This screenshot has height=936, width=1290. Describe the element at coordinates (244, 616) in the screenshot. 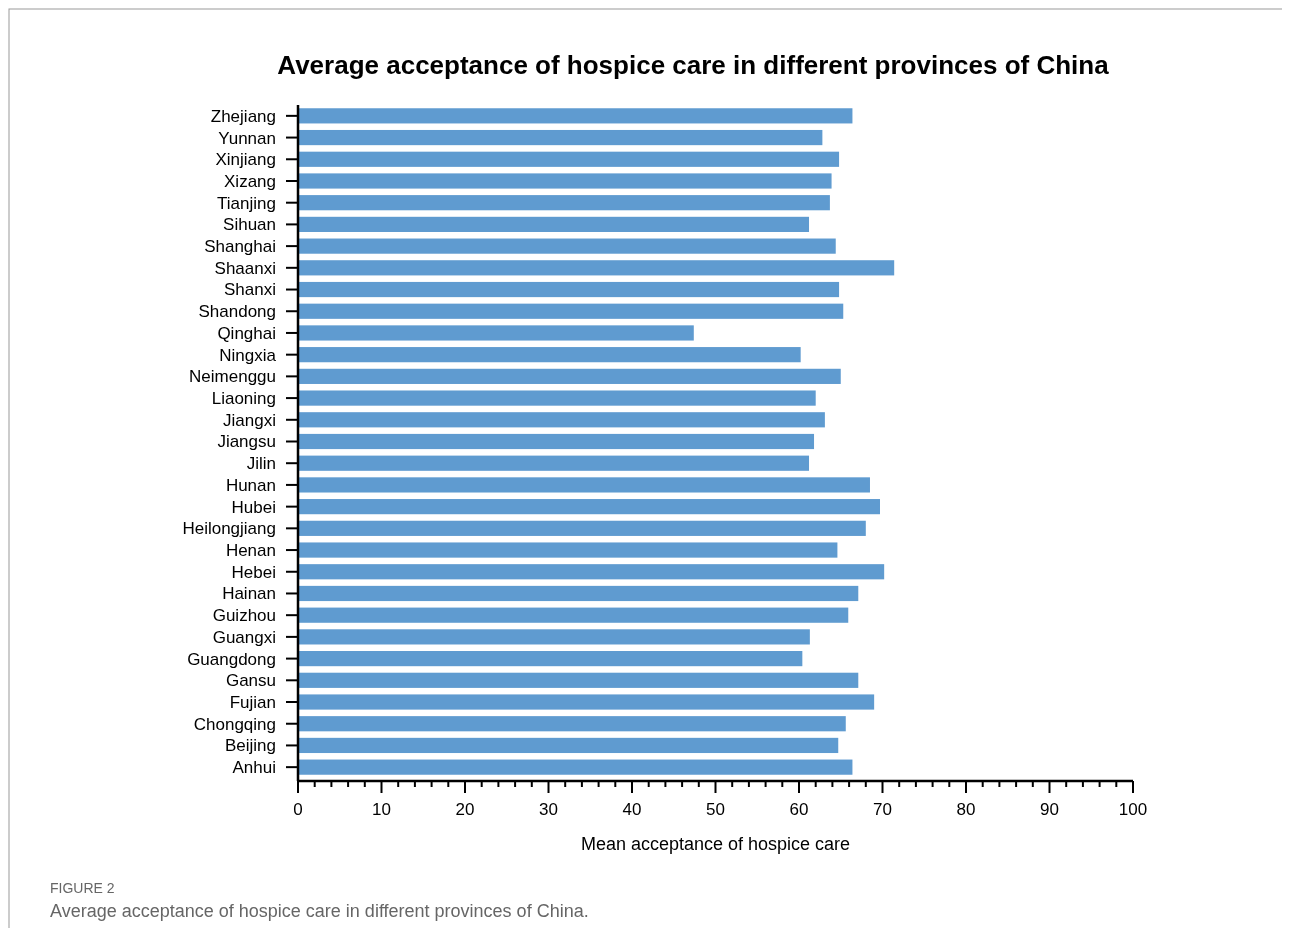

I see `y-tick-label: Guizhou` at that location.